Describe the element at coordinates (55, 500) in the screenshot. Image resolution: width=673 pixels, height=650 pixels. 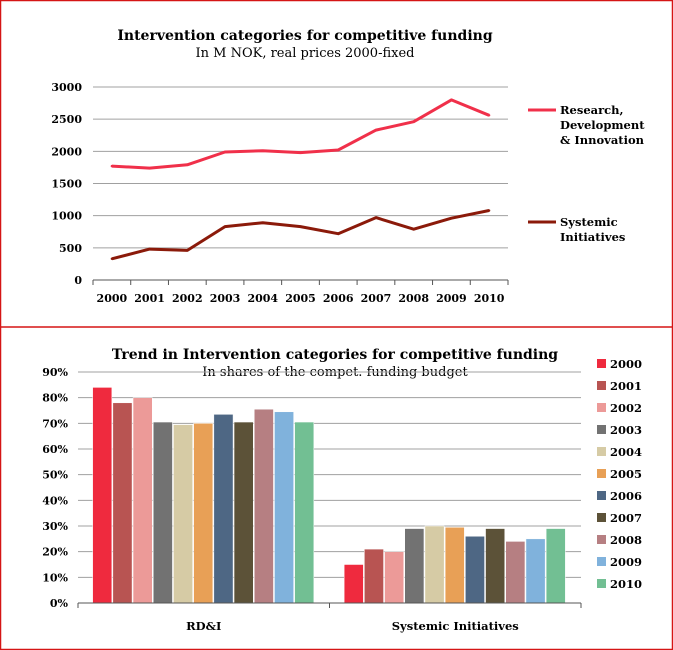
I see `y-tick-label: 40%` at that location.